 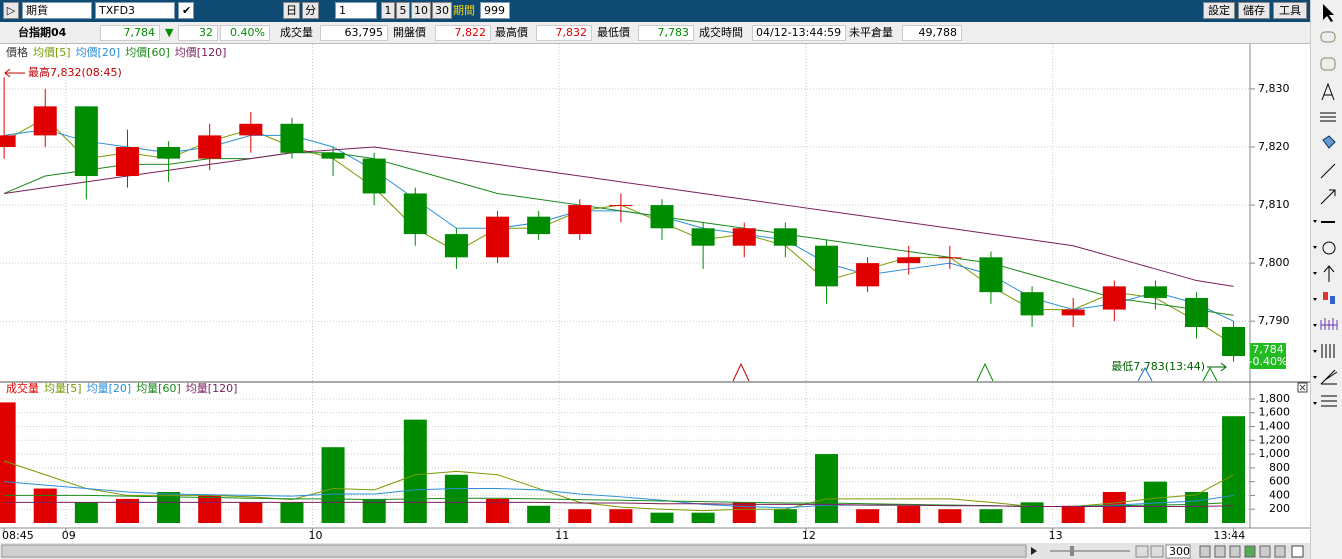 What do you see at coordinates (1328, 37) in the screenshot?
I see `erase-tool` at bounding box center [1328, 37].